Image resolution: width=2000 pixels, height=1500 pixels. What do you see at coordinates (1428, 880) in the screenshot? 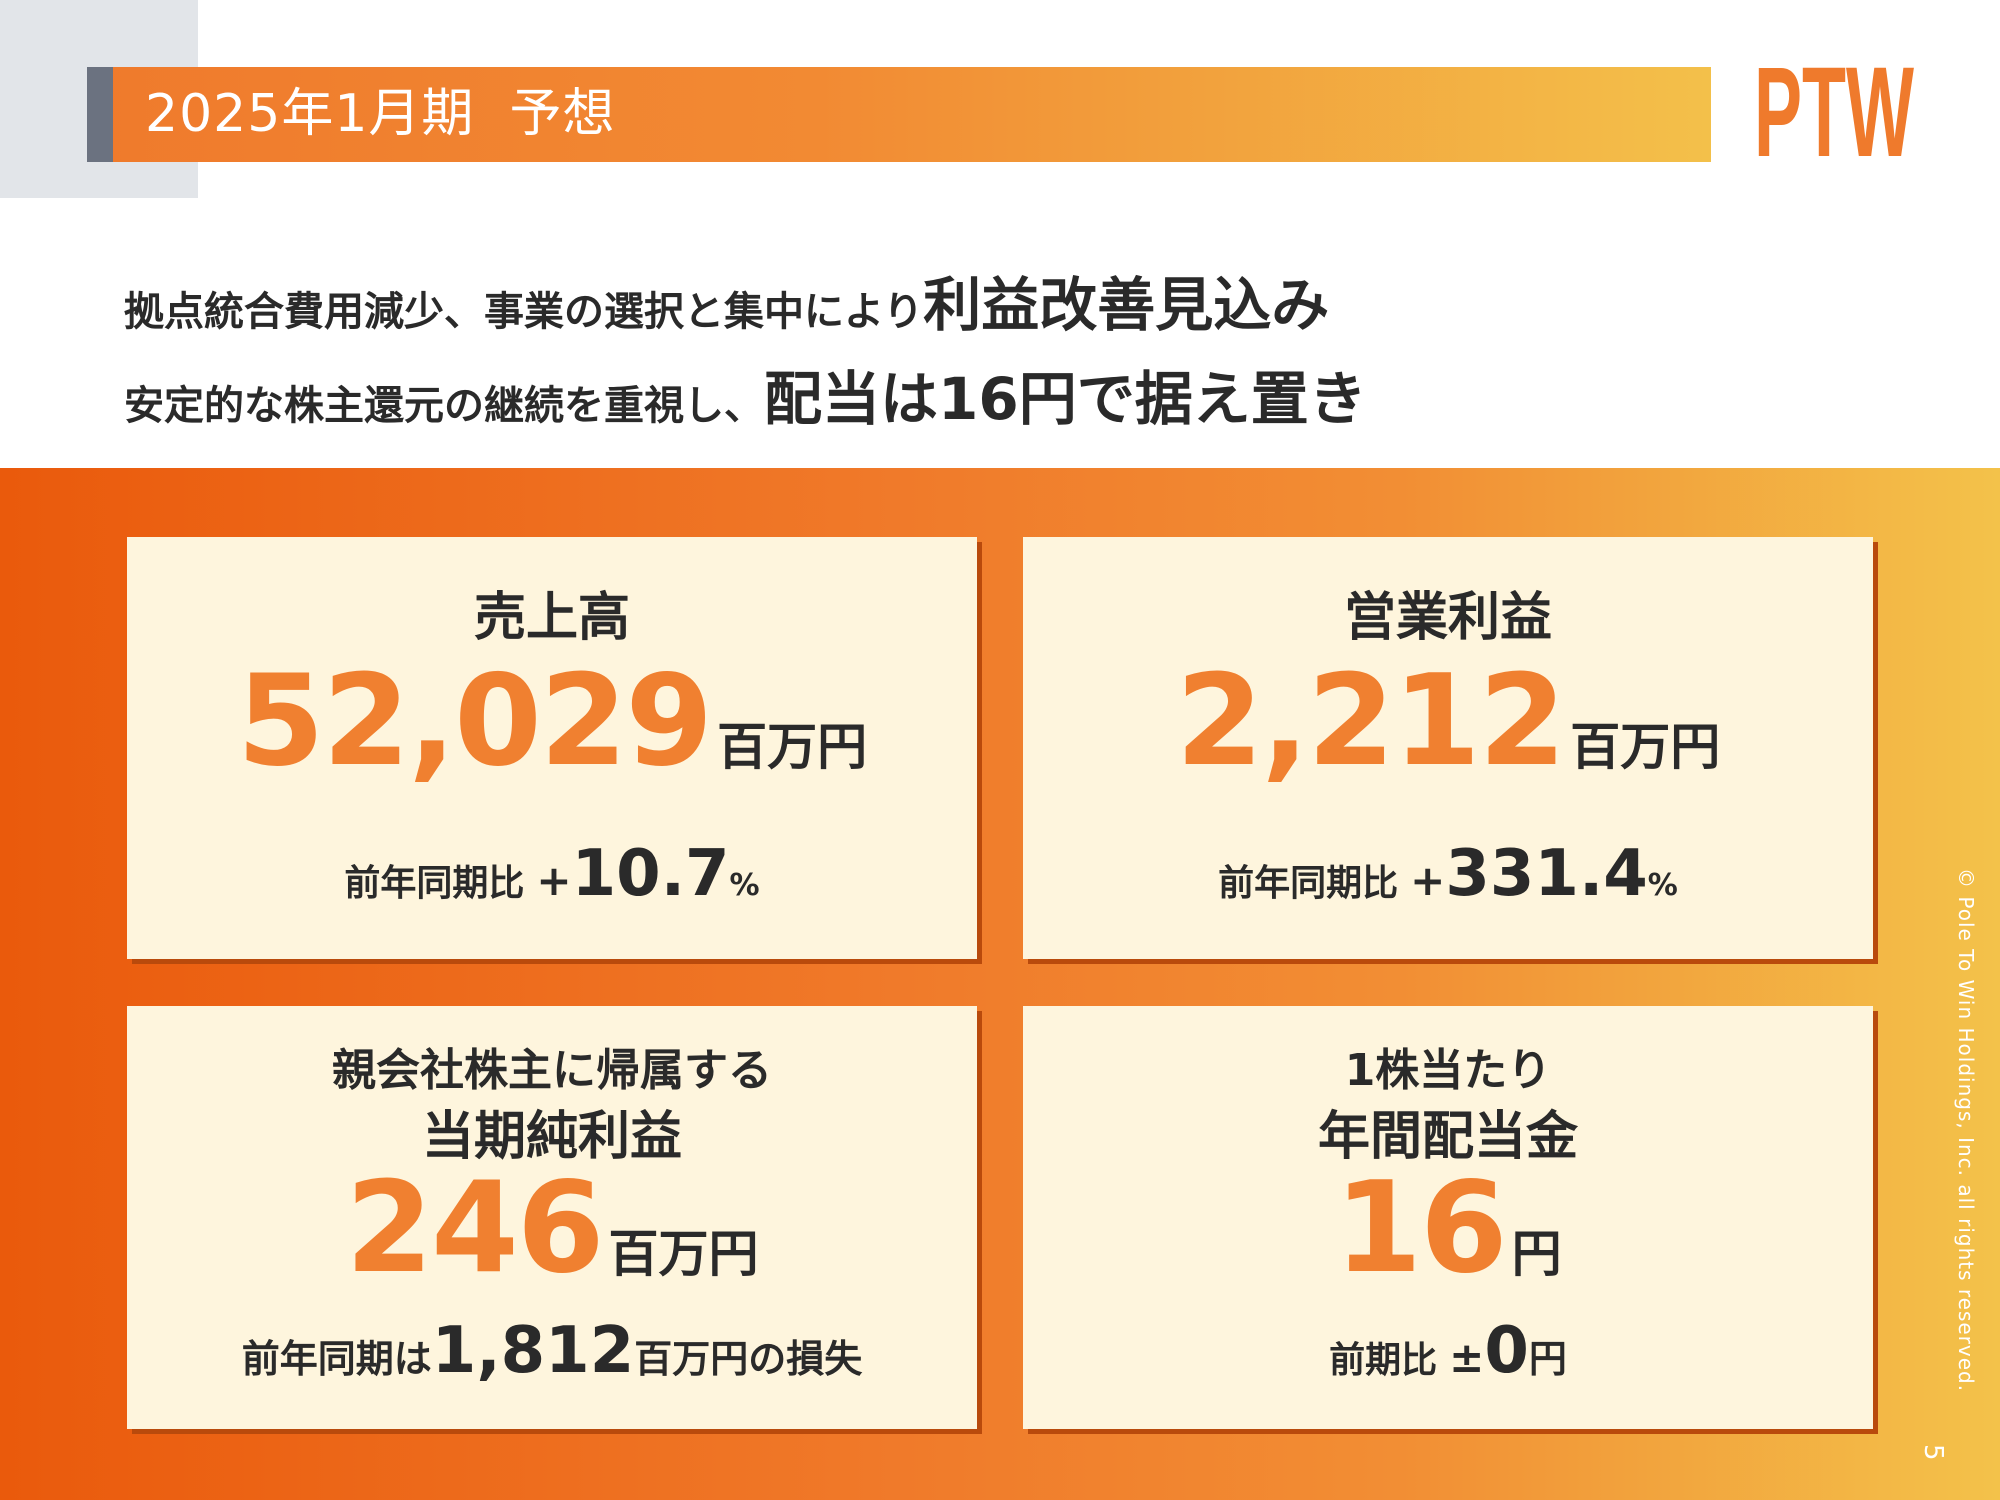
I see `operating-profit-yoy-sign: +` at bounding box center [1428, 880].